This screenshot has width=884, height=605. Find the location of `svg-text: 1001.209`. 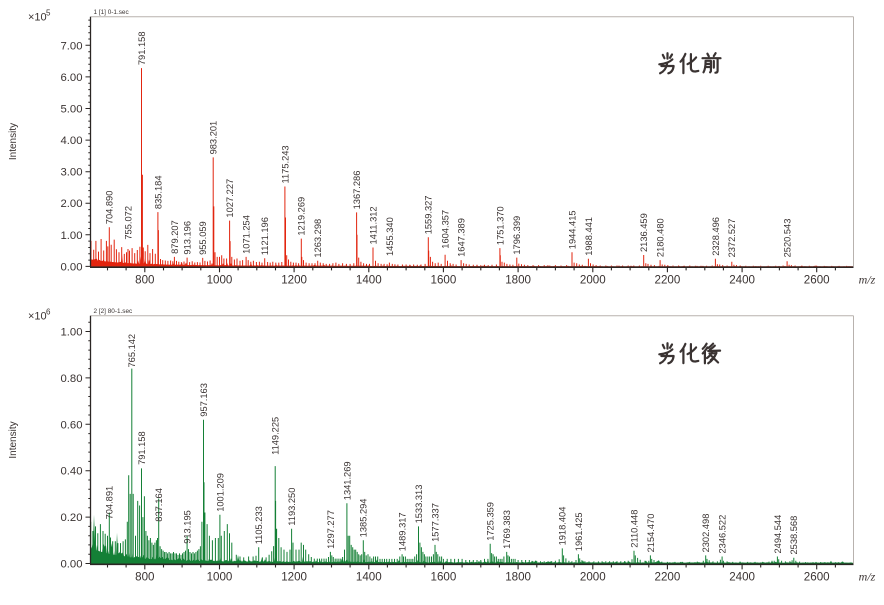

svg-text: 1001.209 is located at coordinates (220, 492).